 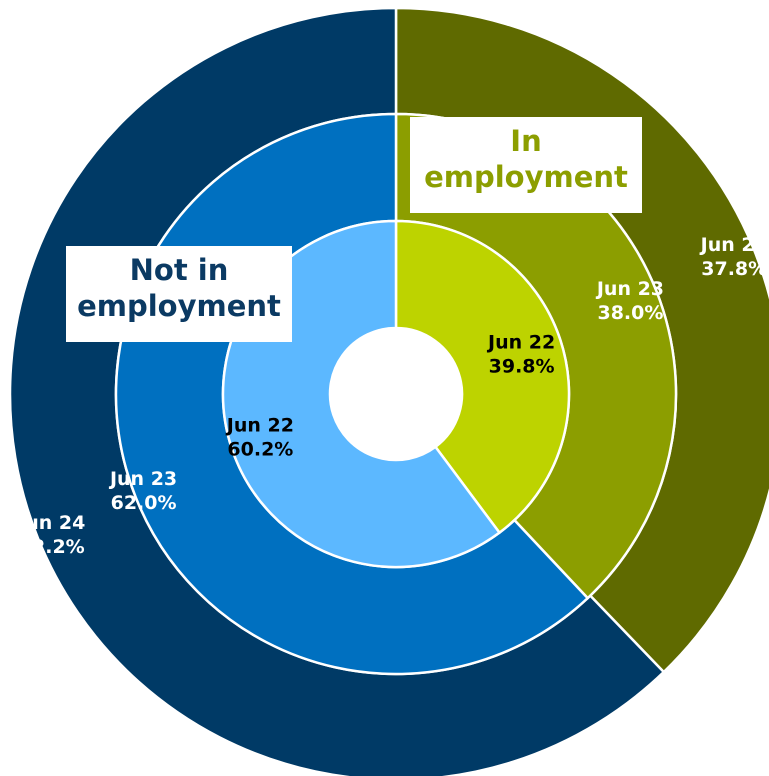 What do you see at coordinates (144, 503) in the screenshot?
I see `label-not-in-employment-jun-23-value: 62.0%` at bounding box center [144, 503].